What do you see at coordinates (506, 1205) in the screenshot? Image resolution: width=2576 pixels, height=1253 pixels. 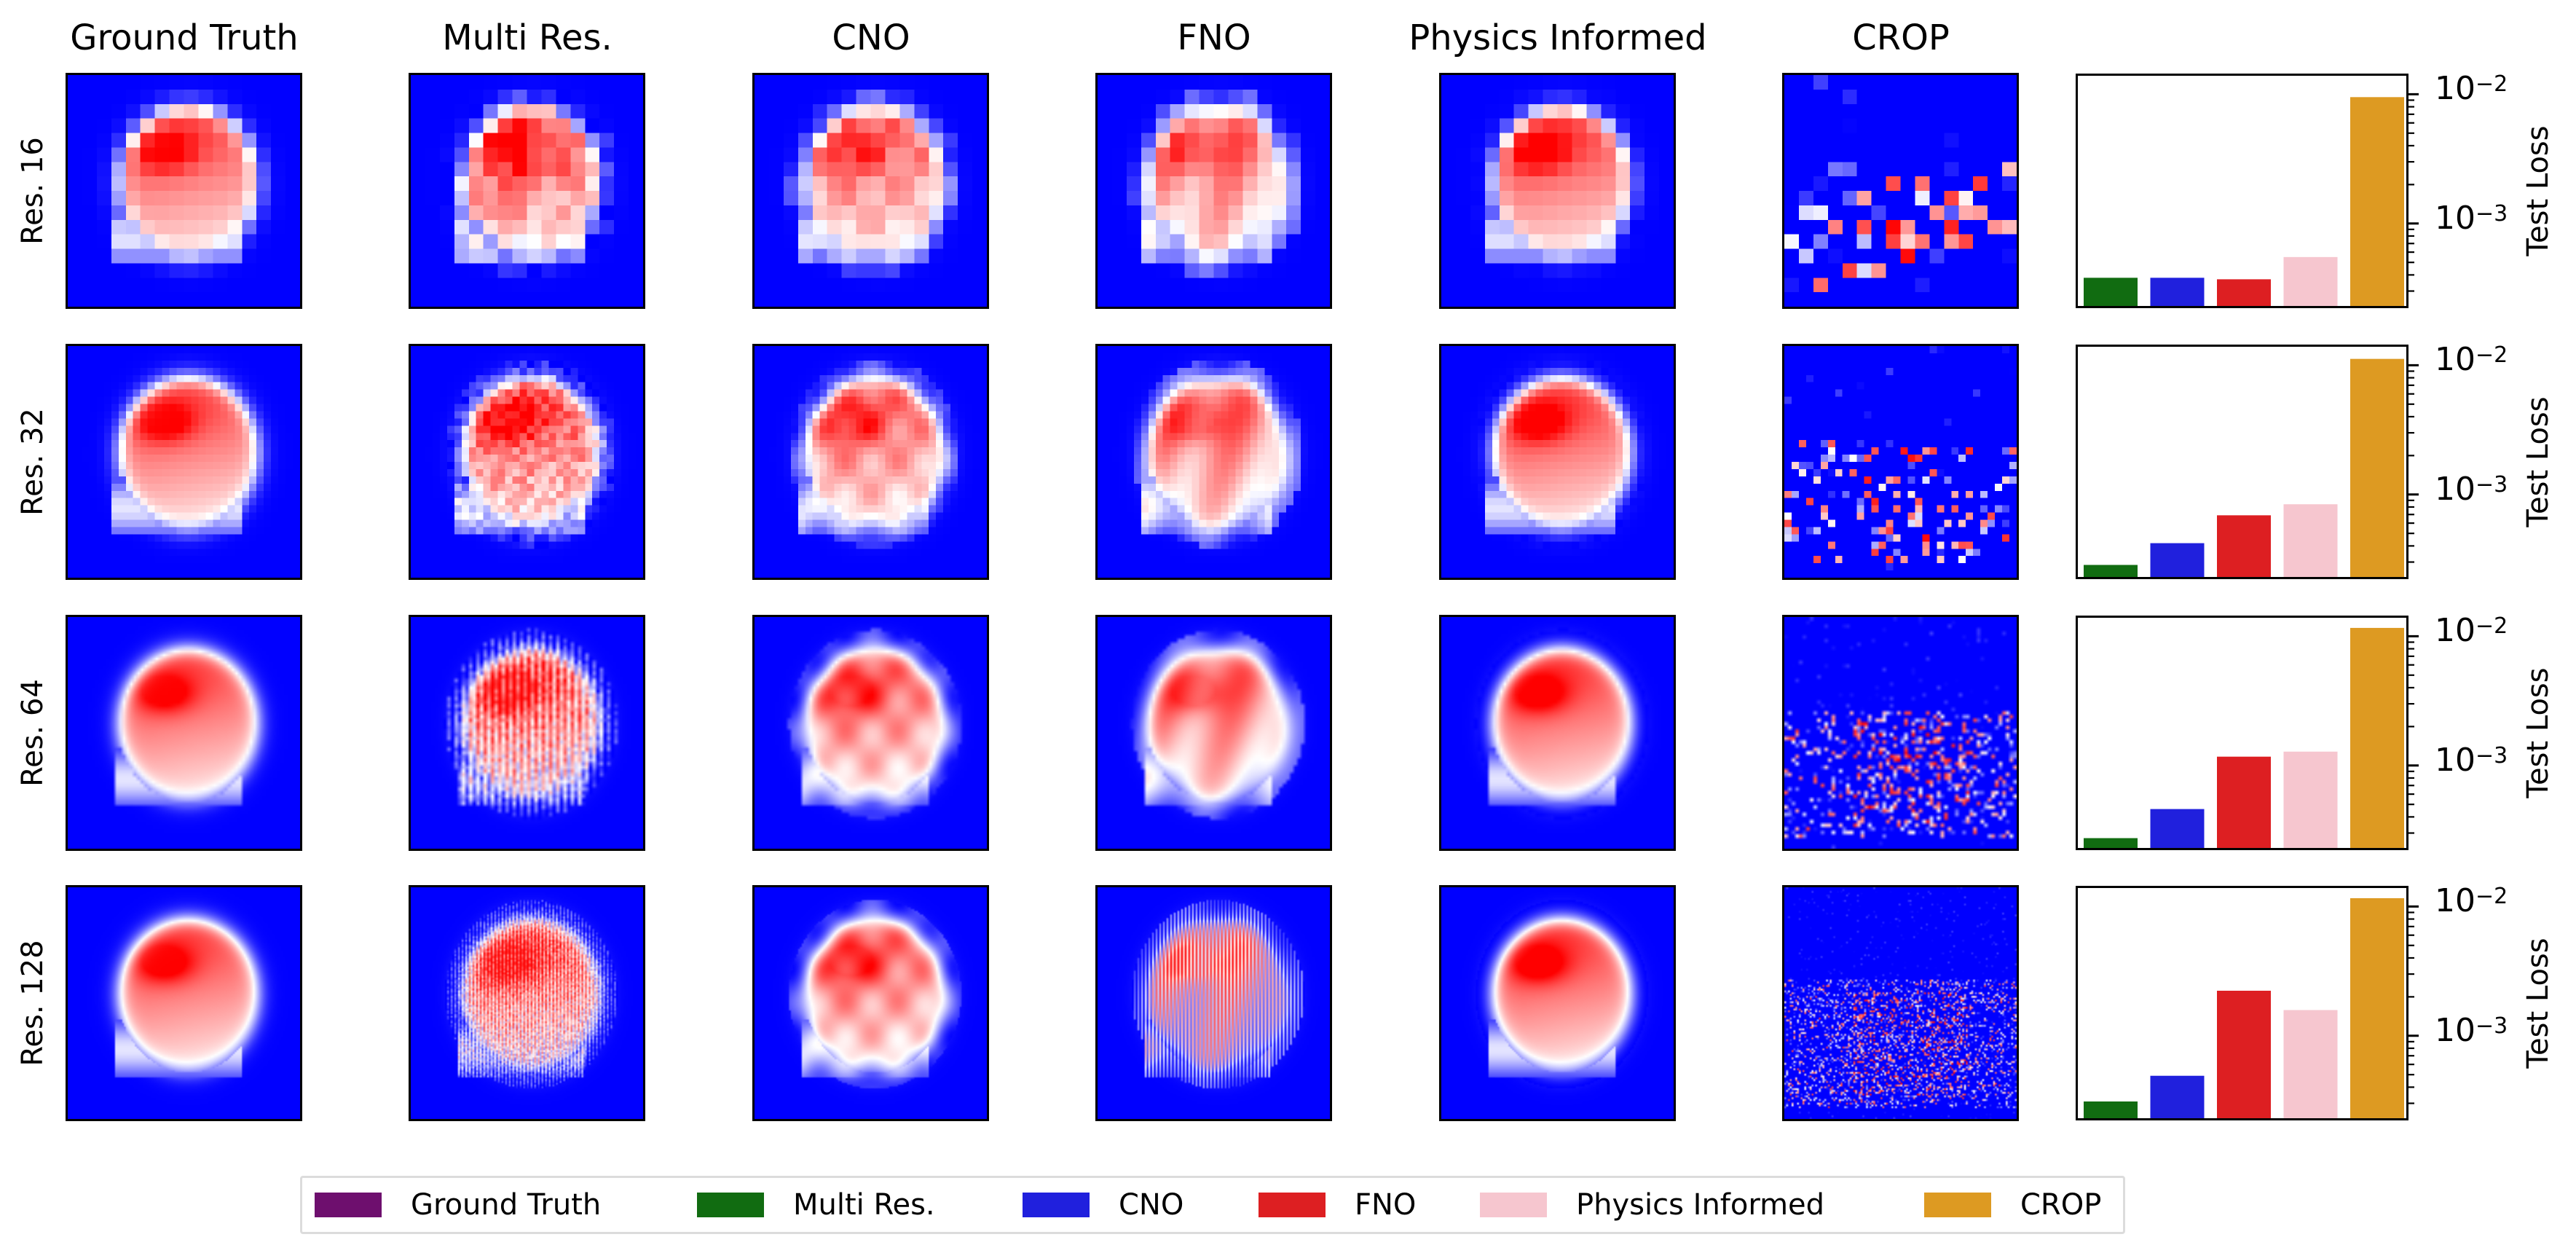 I see `legend-label: Ground Truth` at bounding box center [506, 1205].